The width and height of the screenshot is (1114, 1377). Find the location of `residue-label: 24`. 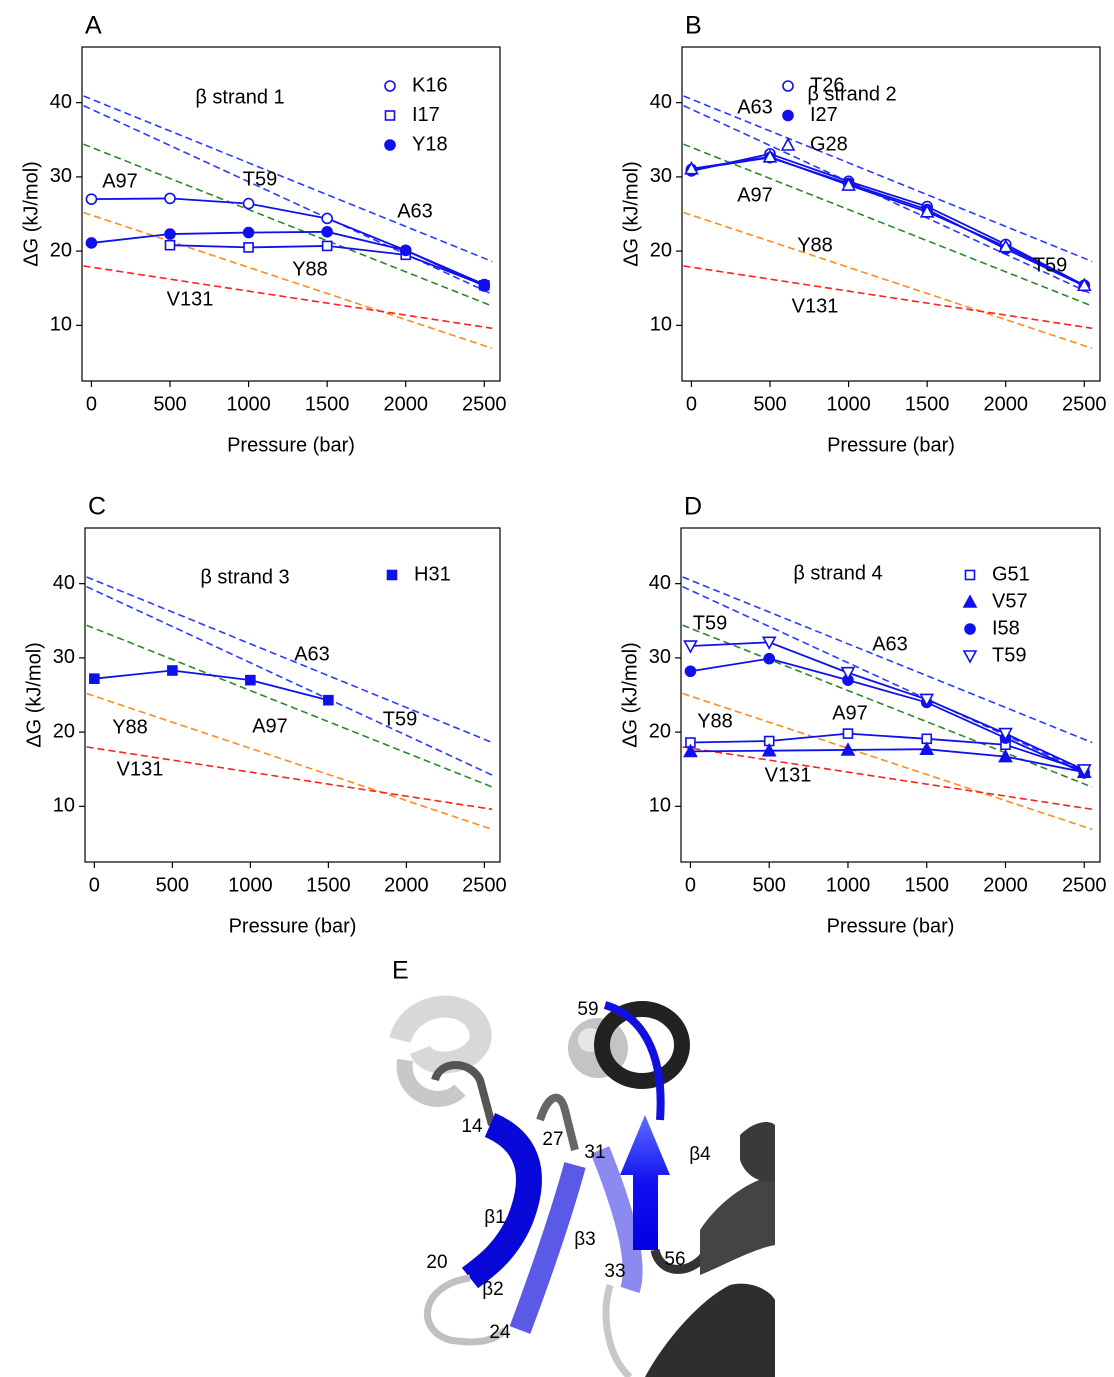

residue-label: 24 is located at coordinates (500, 1332).